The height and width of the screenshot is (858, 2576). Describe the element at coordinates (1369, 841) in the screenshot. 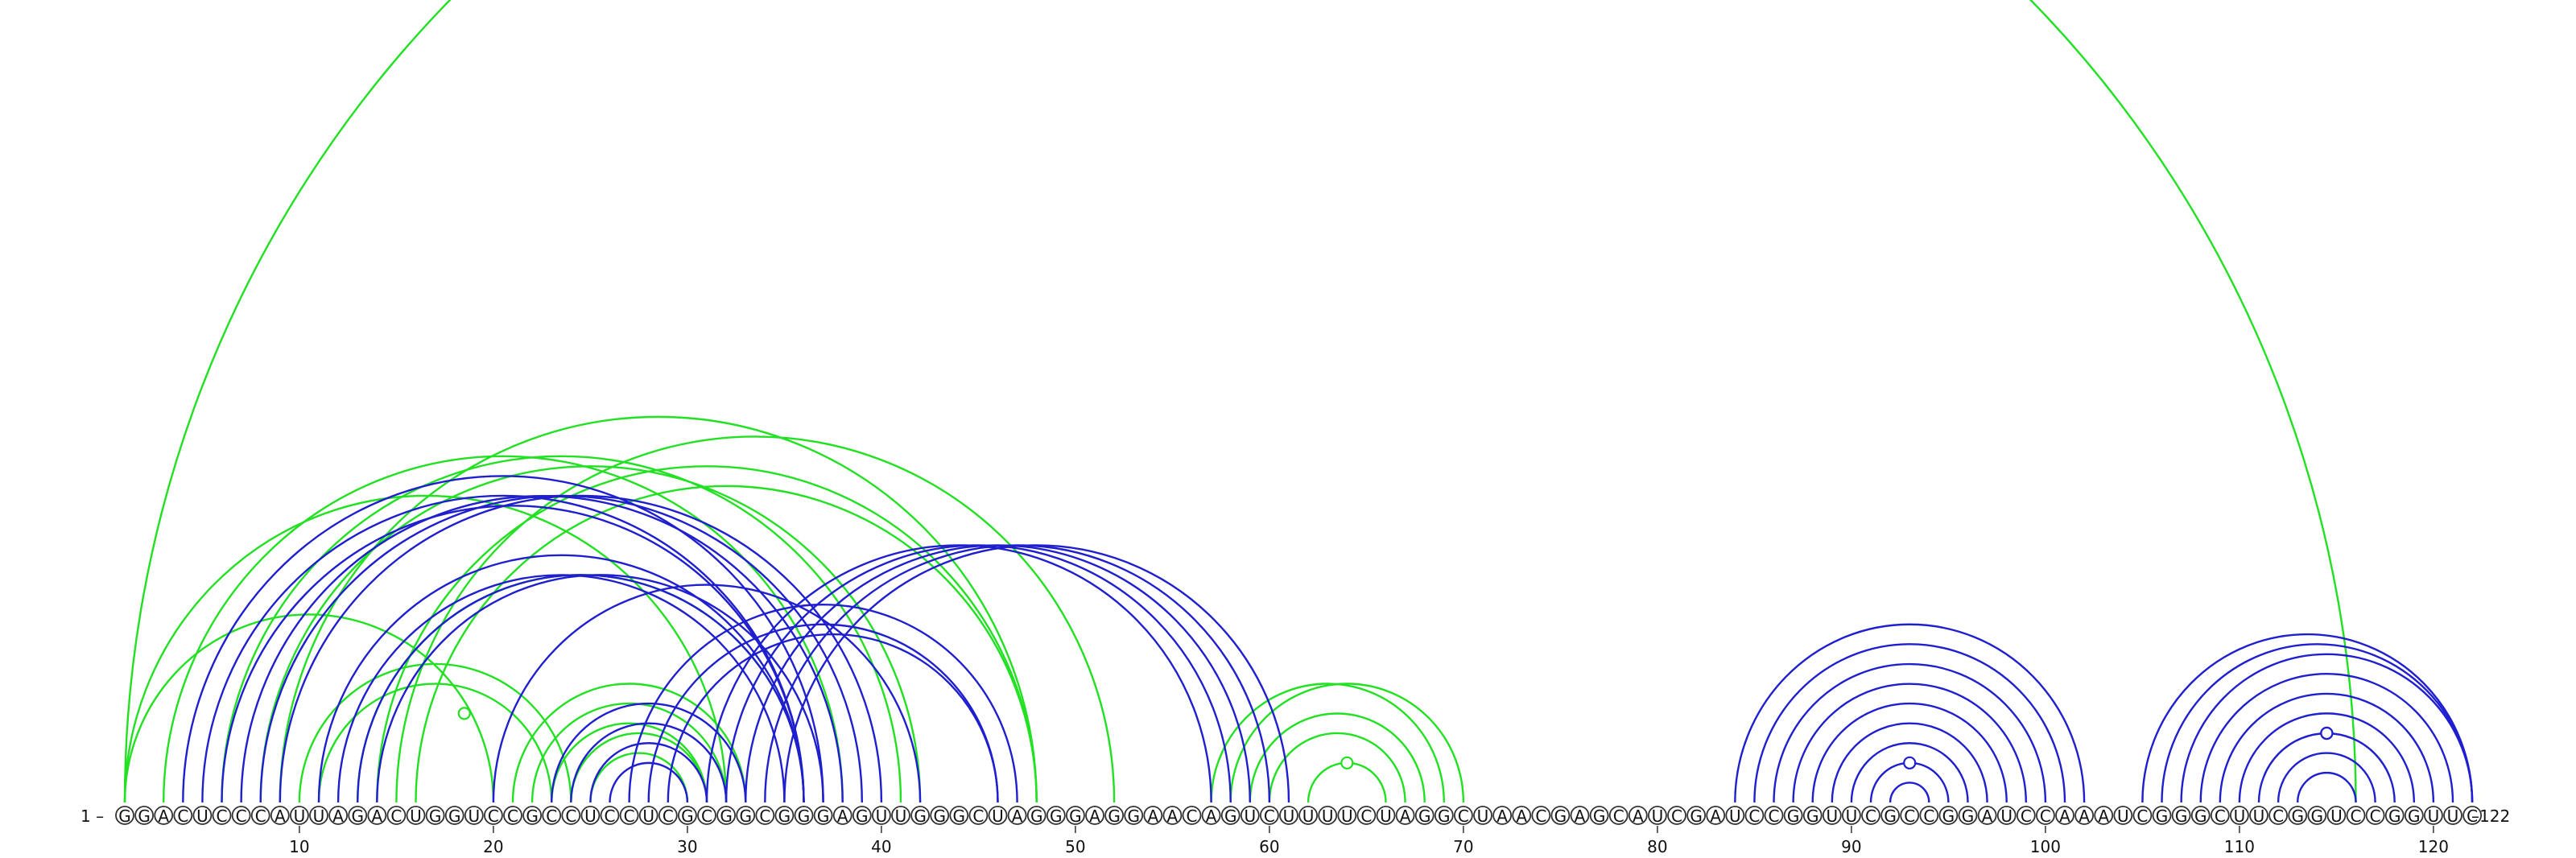

I see `position-axis: 10 20 30 40 50 60 70 80 90 100 110 120` at that location.